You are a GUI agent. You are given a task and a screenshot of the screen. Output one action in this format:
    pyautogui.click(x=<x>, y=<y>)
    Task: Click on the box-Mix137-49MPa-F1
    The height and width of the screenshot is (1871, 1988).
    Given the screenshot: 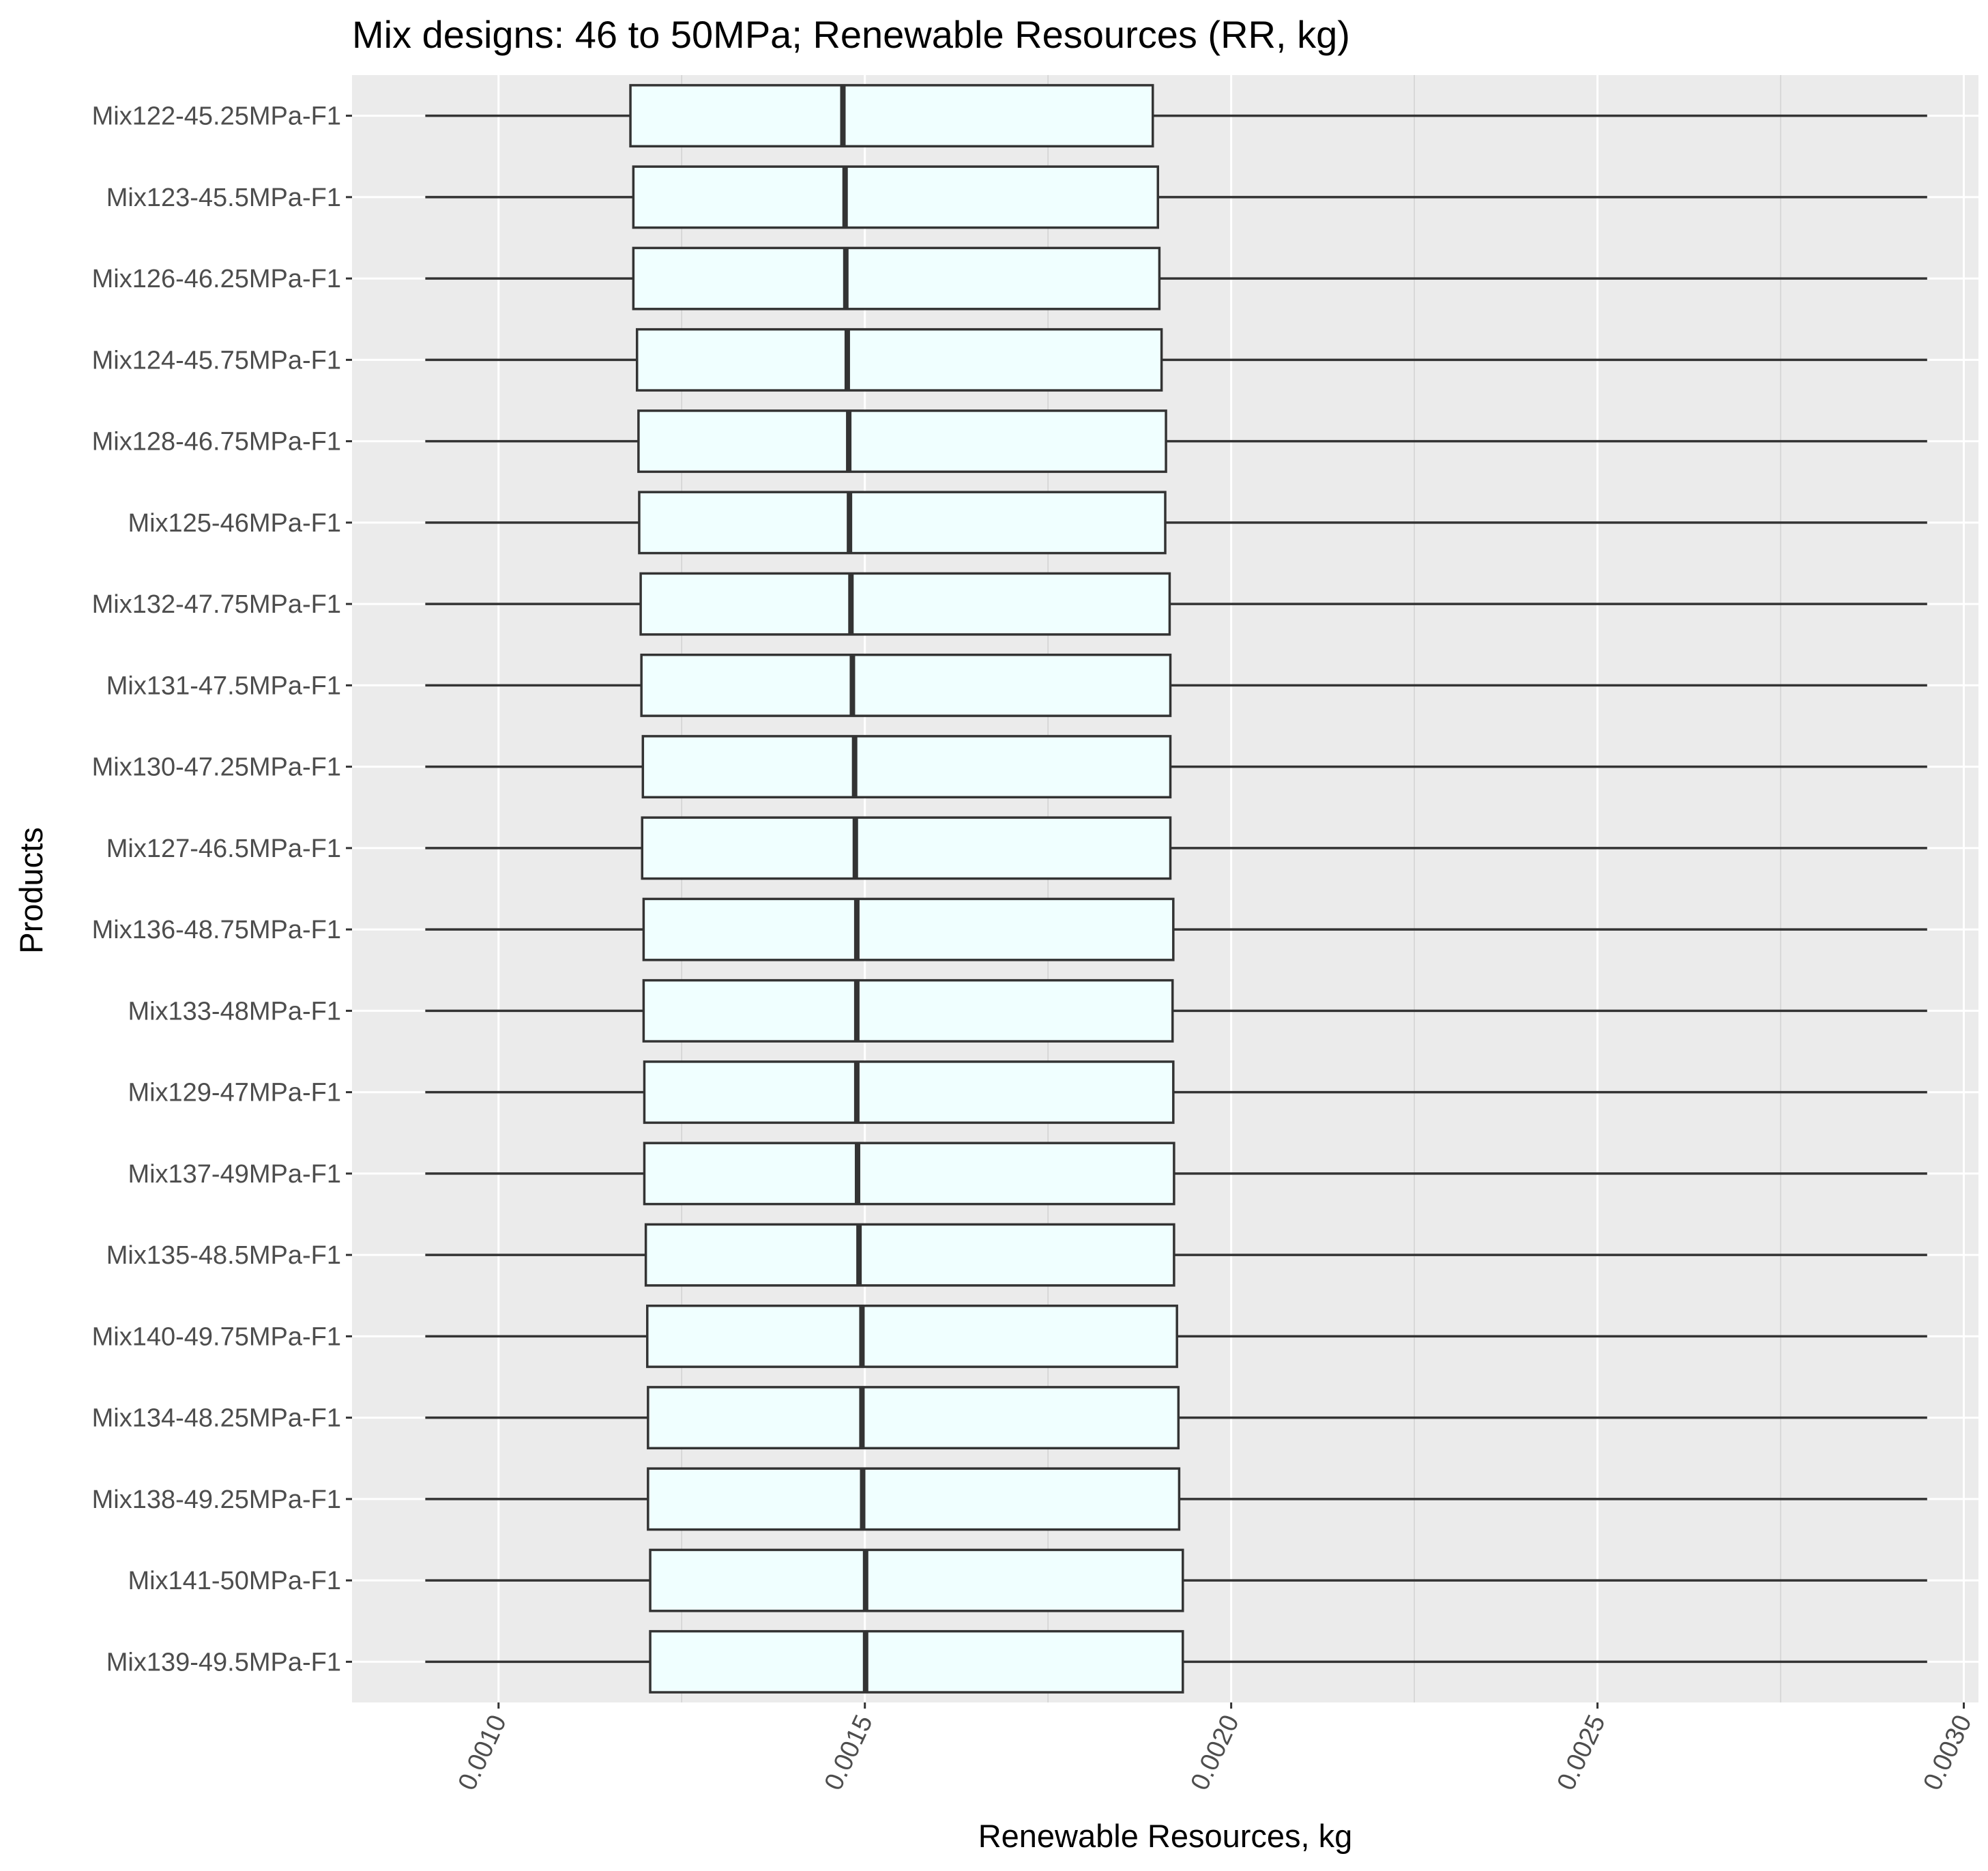 What is the action you would take?
    pyautogui.click(x=1176, y=1174)
    